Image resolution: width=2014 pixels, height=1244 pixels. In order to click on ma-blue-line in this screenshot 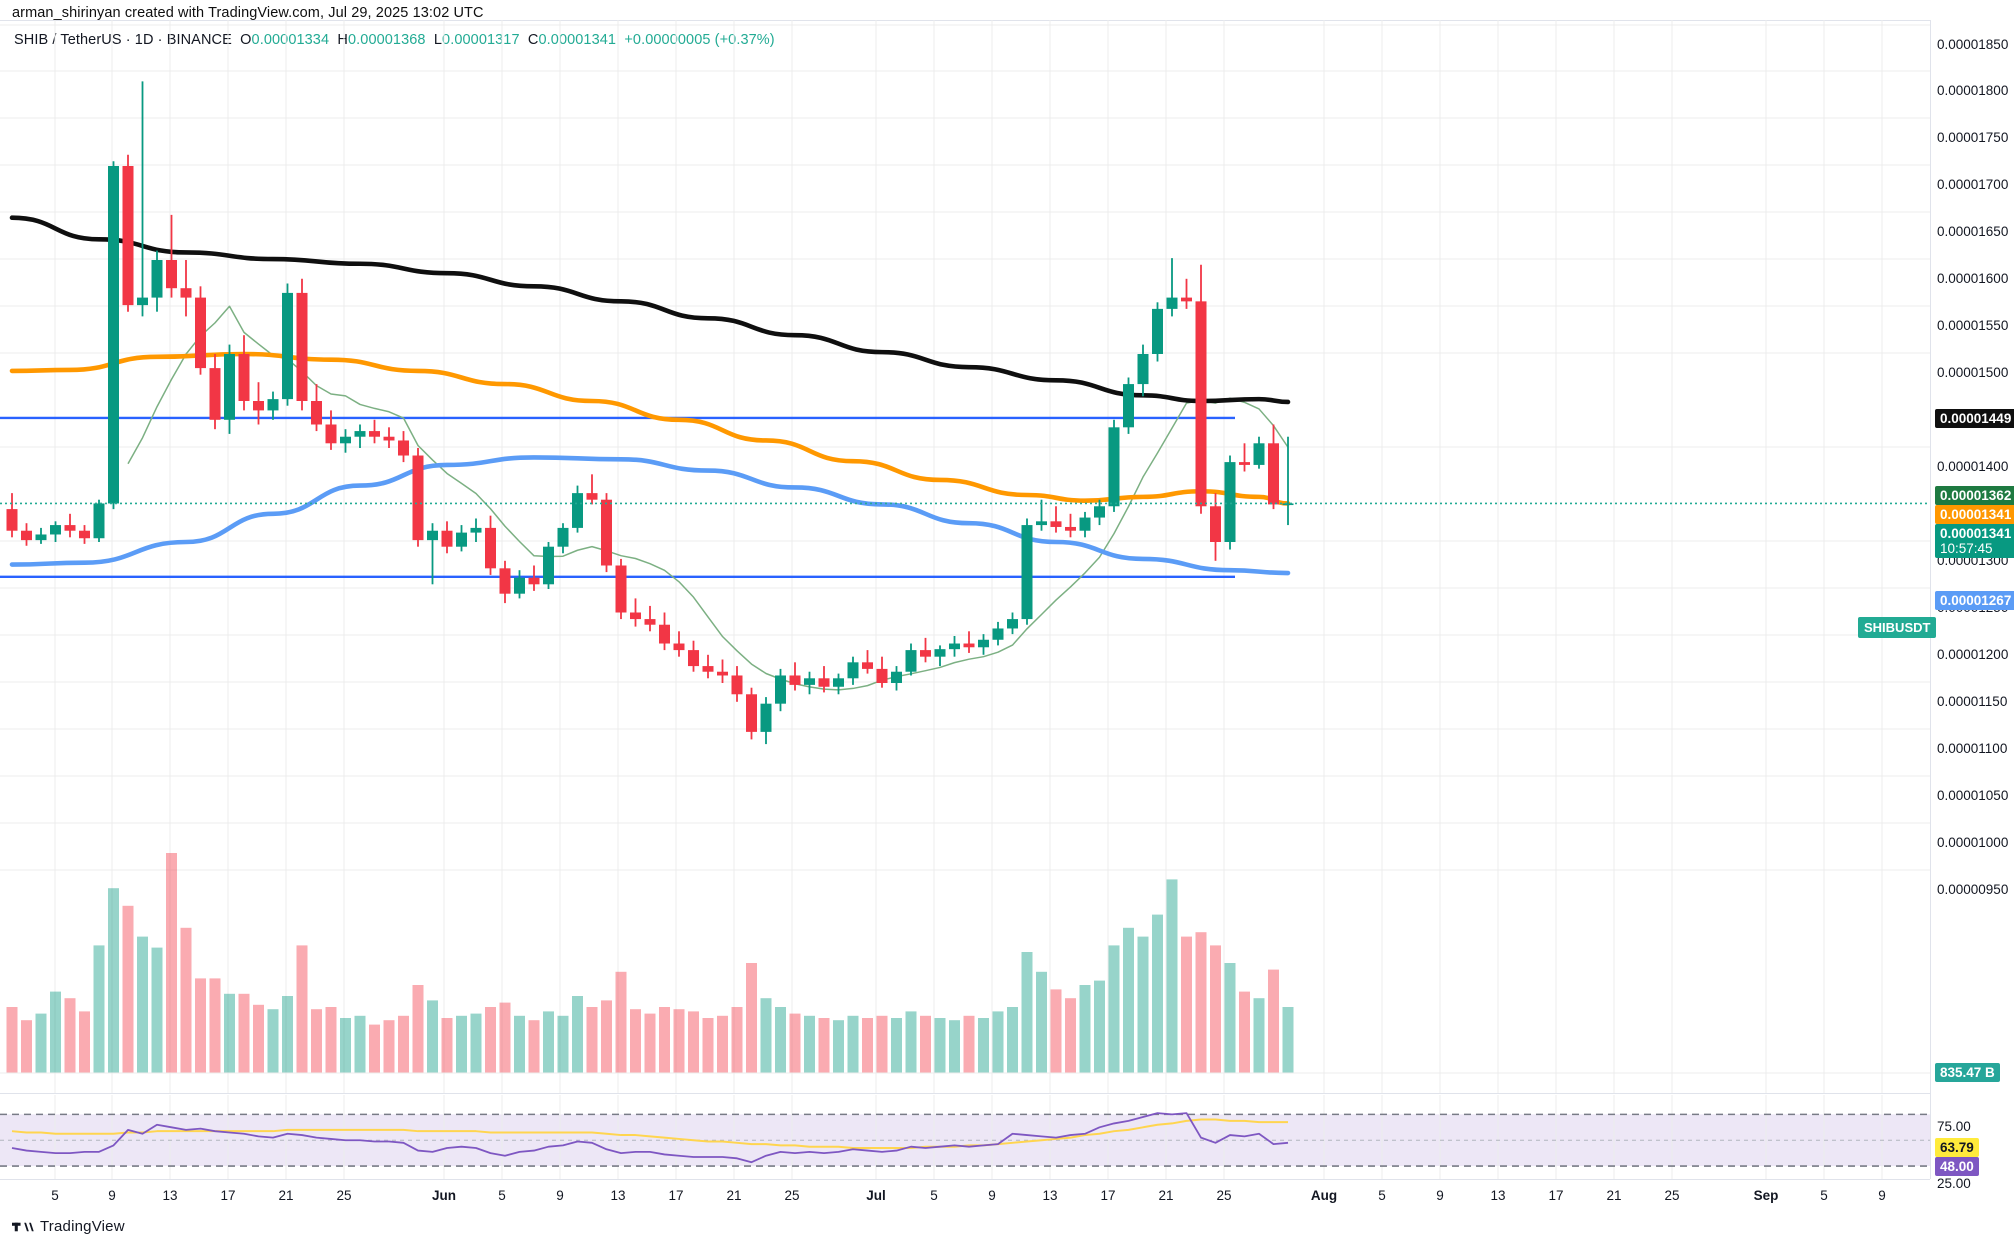, I will do `click(650, 515)`.